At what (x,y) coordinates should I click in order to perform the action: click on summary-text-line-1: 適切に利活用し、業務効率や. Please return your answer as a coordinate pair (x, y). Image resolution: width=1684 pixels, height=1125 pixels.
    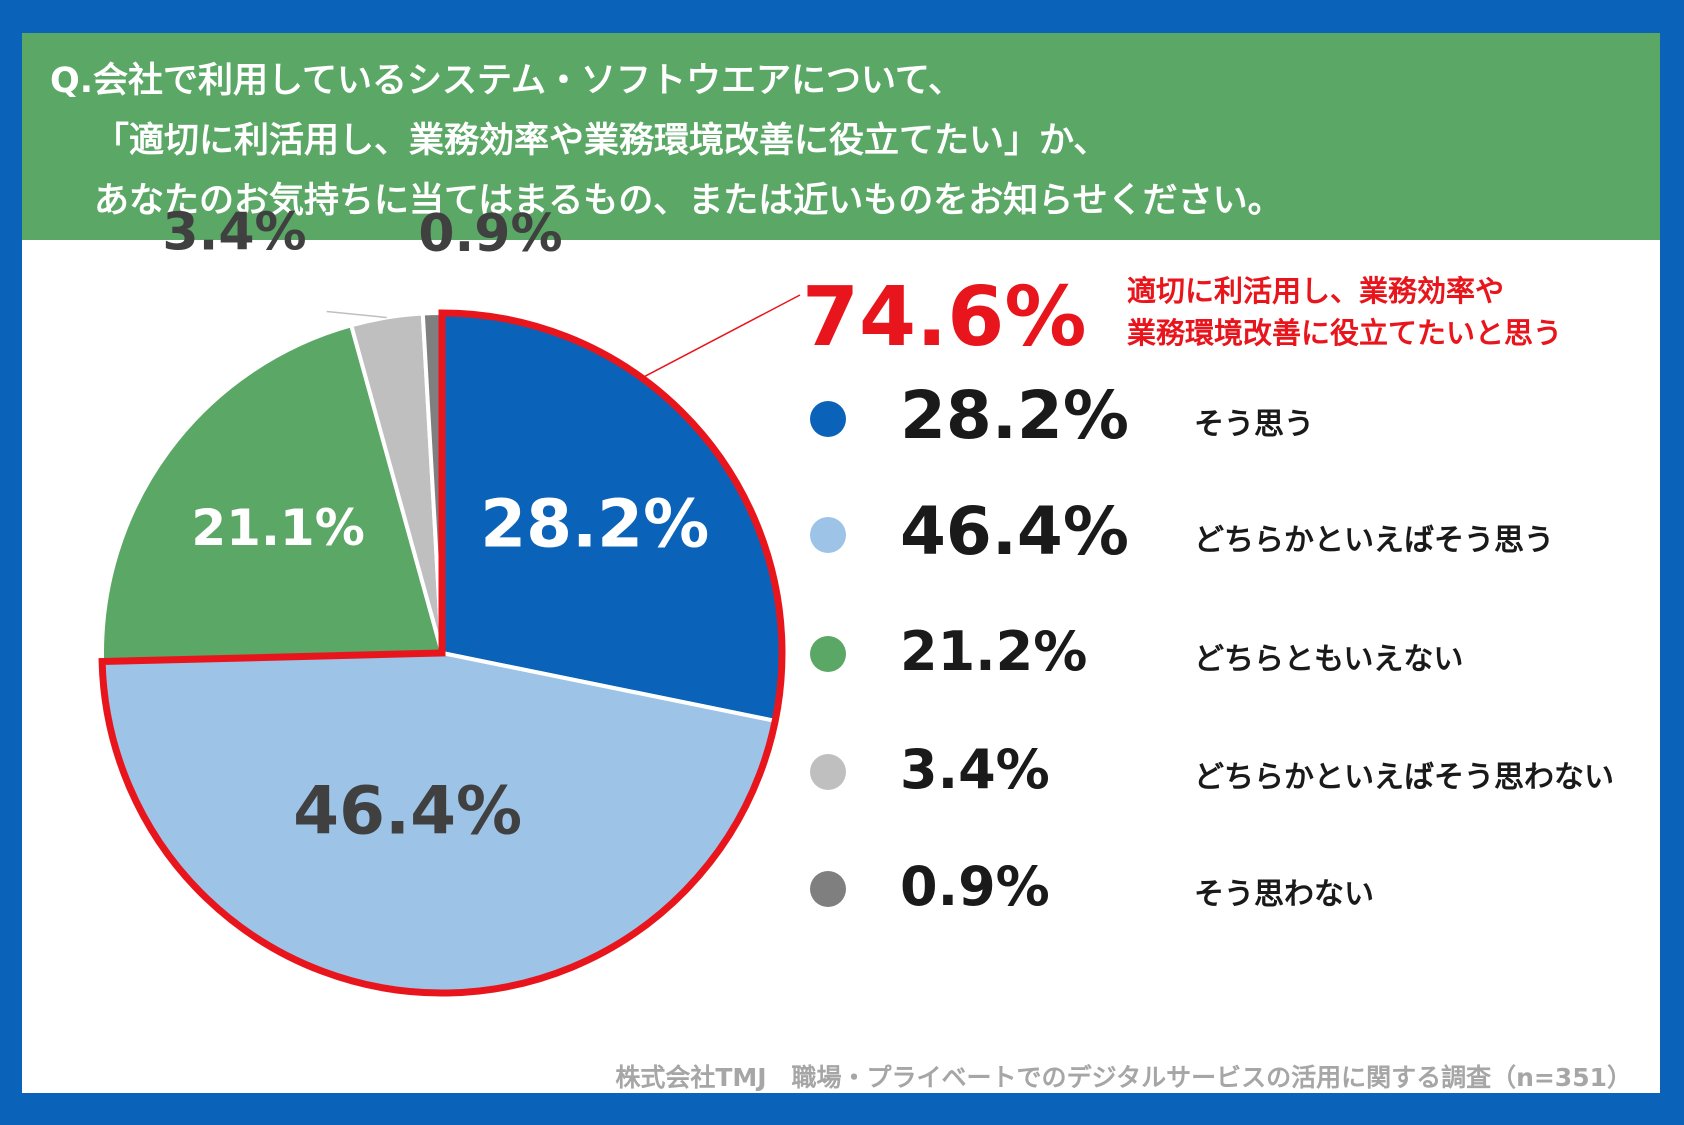
    Looking at the image, I should click on (1316, 291).